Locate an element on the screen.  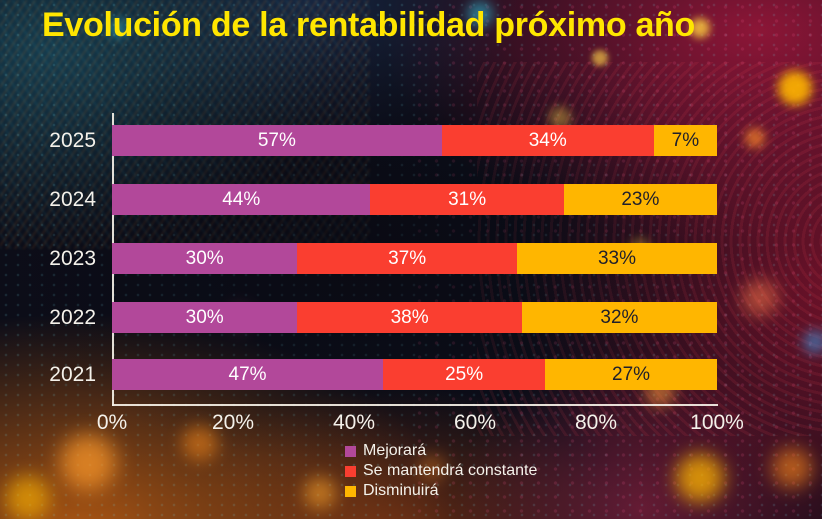
chart-legend: Mejorará Se mantendrá constante Disminuirá is located at coordinates (441, 471).